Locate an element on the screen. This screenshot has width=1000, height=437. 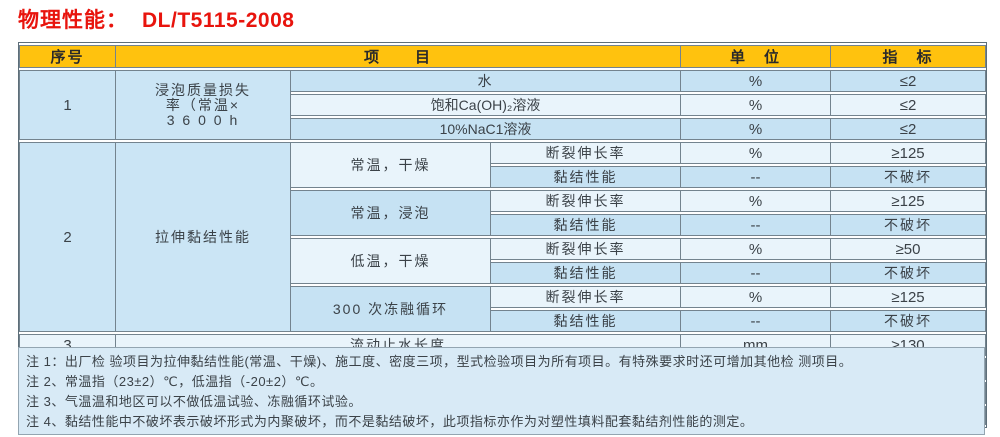
table-row: 饱和Ca(OH)₂溶液 % ≤2 is located at coordinates (503, 105).